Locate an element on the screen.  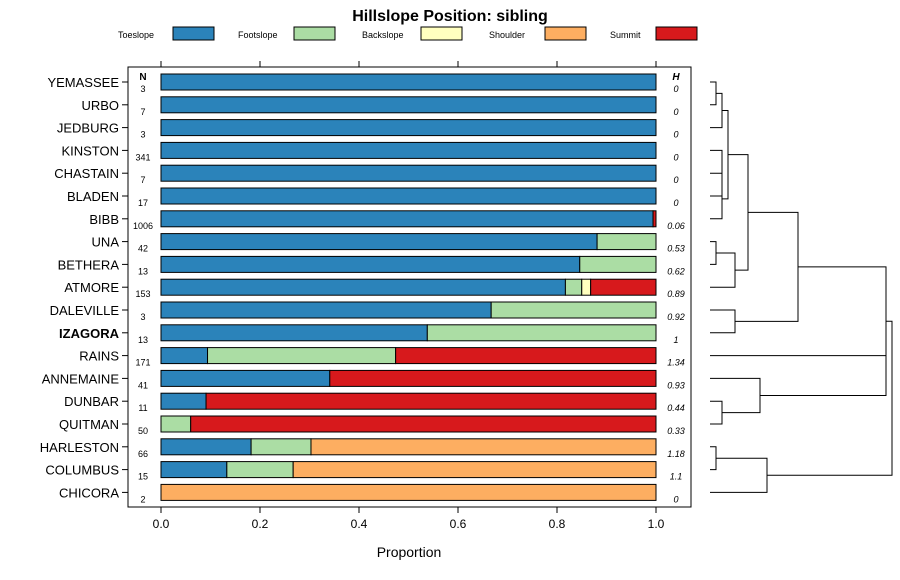
bar-atmore-toeslope is located at coordinates (363, 287).